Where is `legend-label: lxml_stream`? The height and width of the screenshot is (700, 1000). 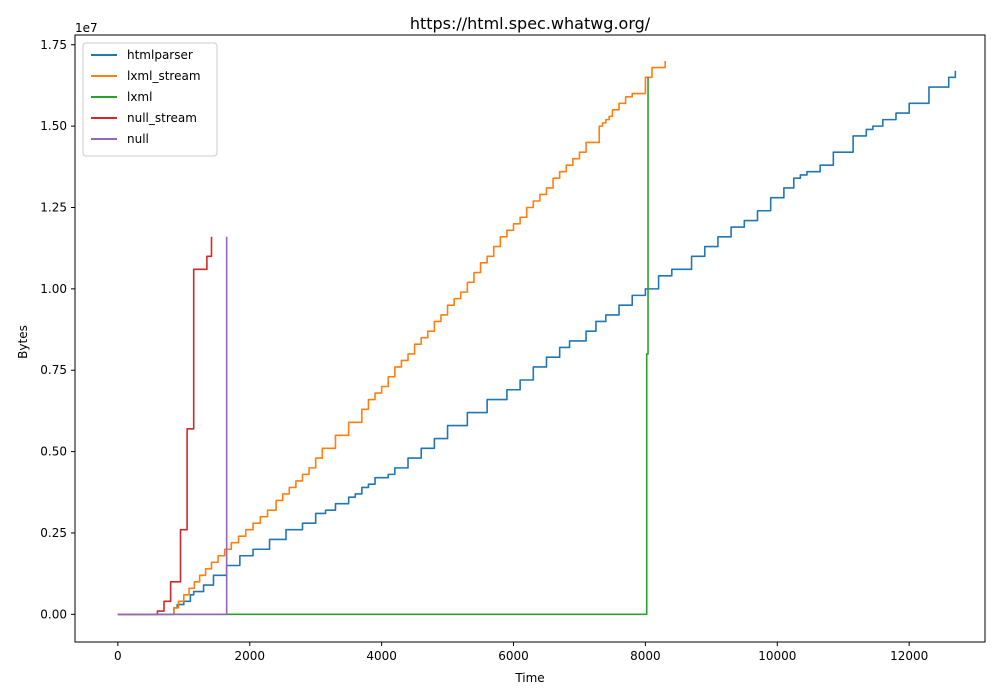 legend-label: lxml_stream is located at coordinates (164, 76).